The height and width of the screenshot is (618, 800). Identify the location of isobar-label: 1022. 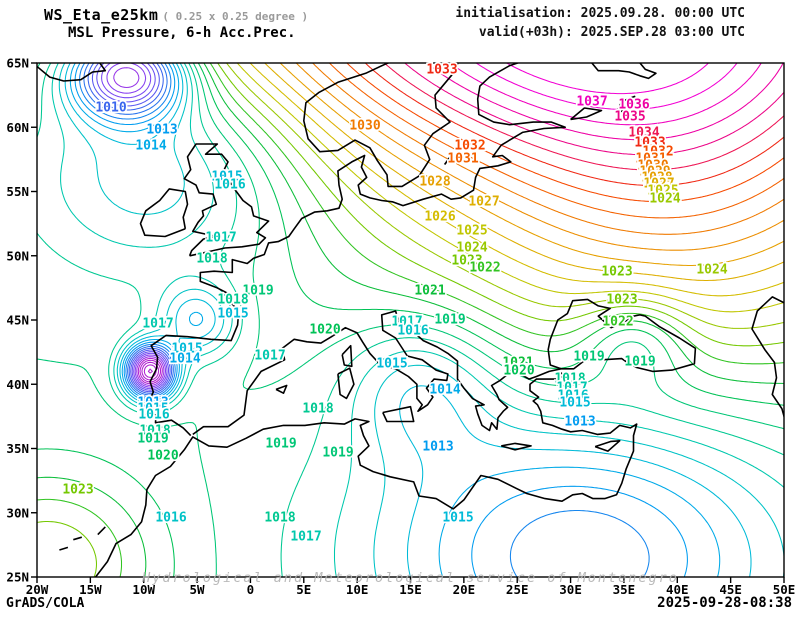
(617, 322).